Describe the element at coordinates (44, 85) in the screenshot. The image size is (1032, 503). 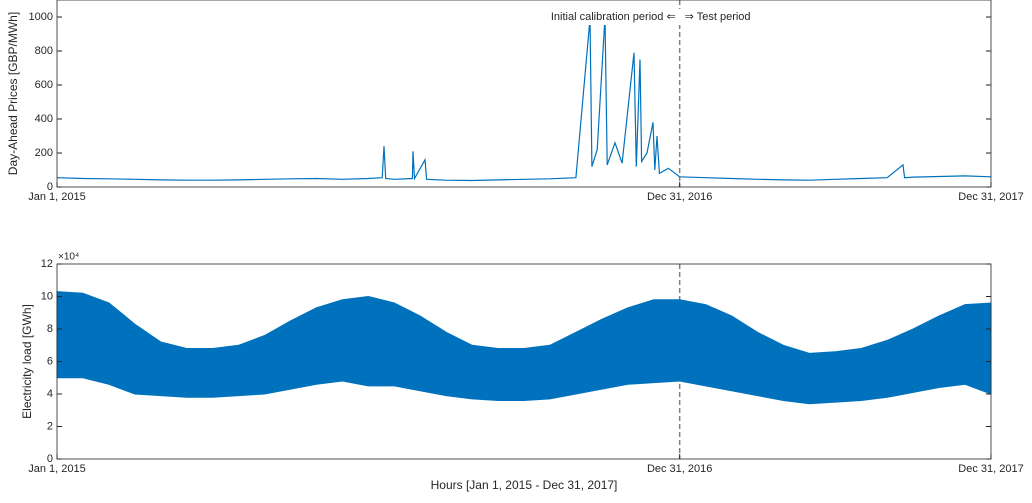
I see `y-tick-label: 600` at that location.